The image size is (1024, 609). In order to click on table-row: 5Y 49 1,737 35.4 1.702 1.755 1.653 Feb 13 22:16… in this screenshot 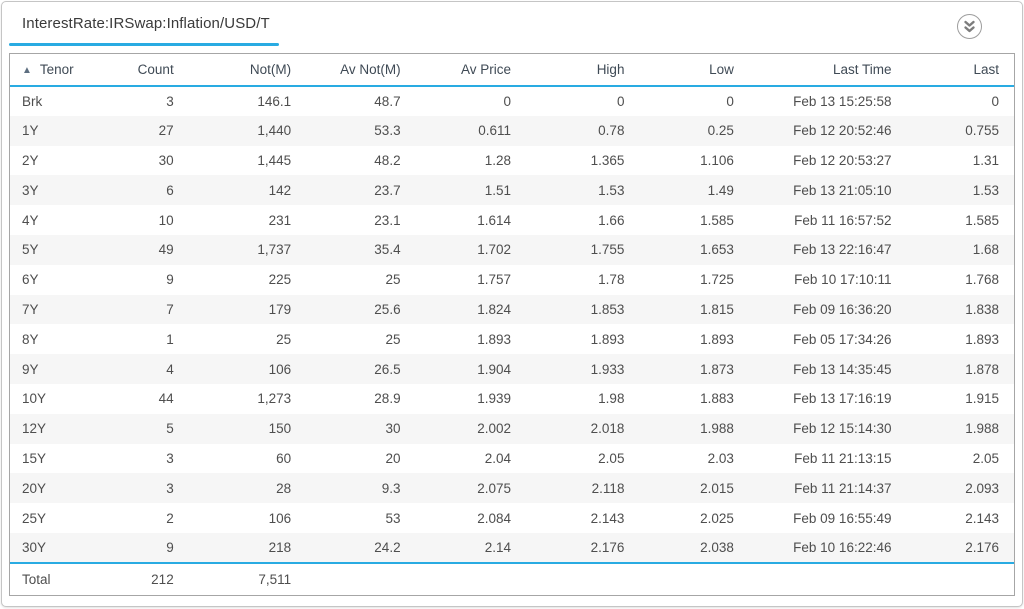, I will do `click(512, 249)`.